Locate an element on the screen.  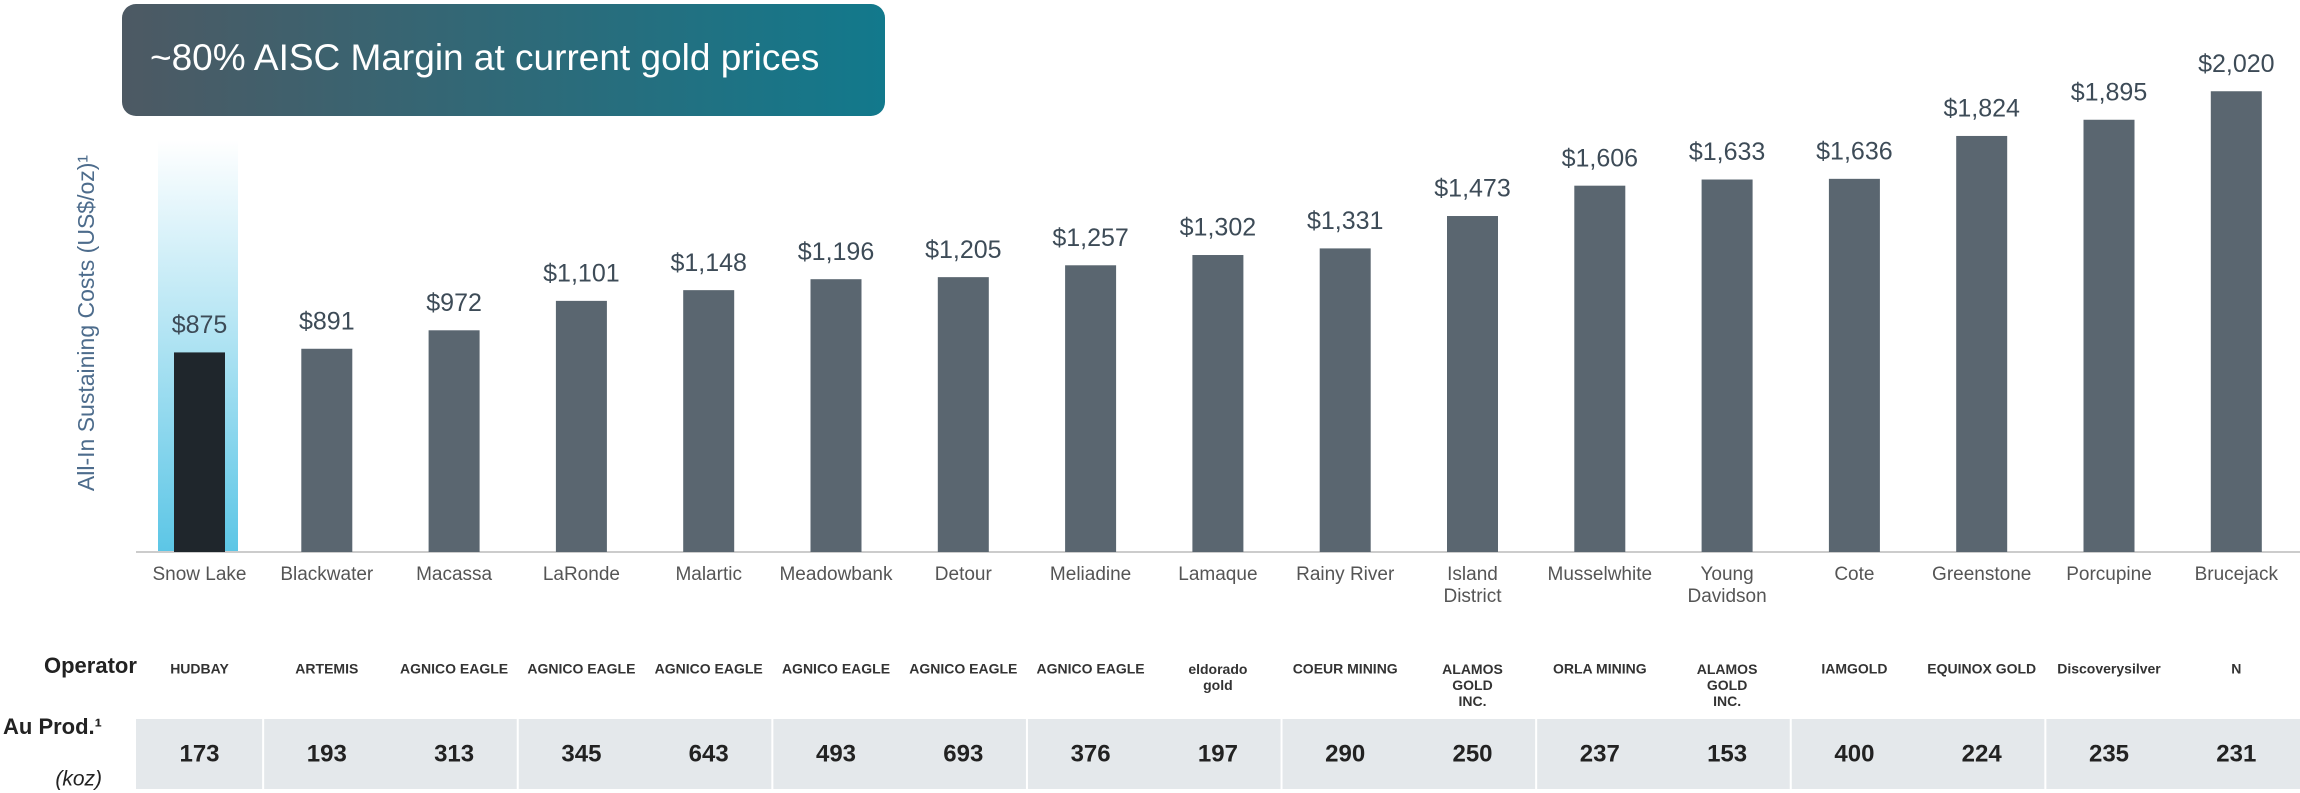
value-label: $1,302 is located at coordinates (1218, 228).